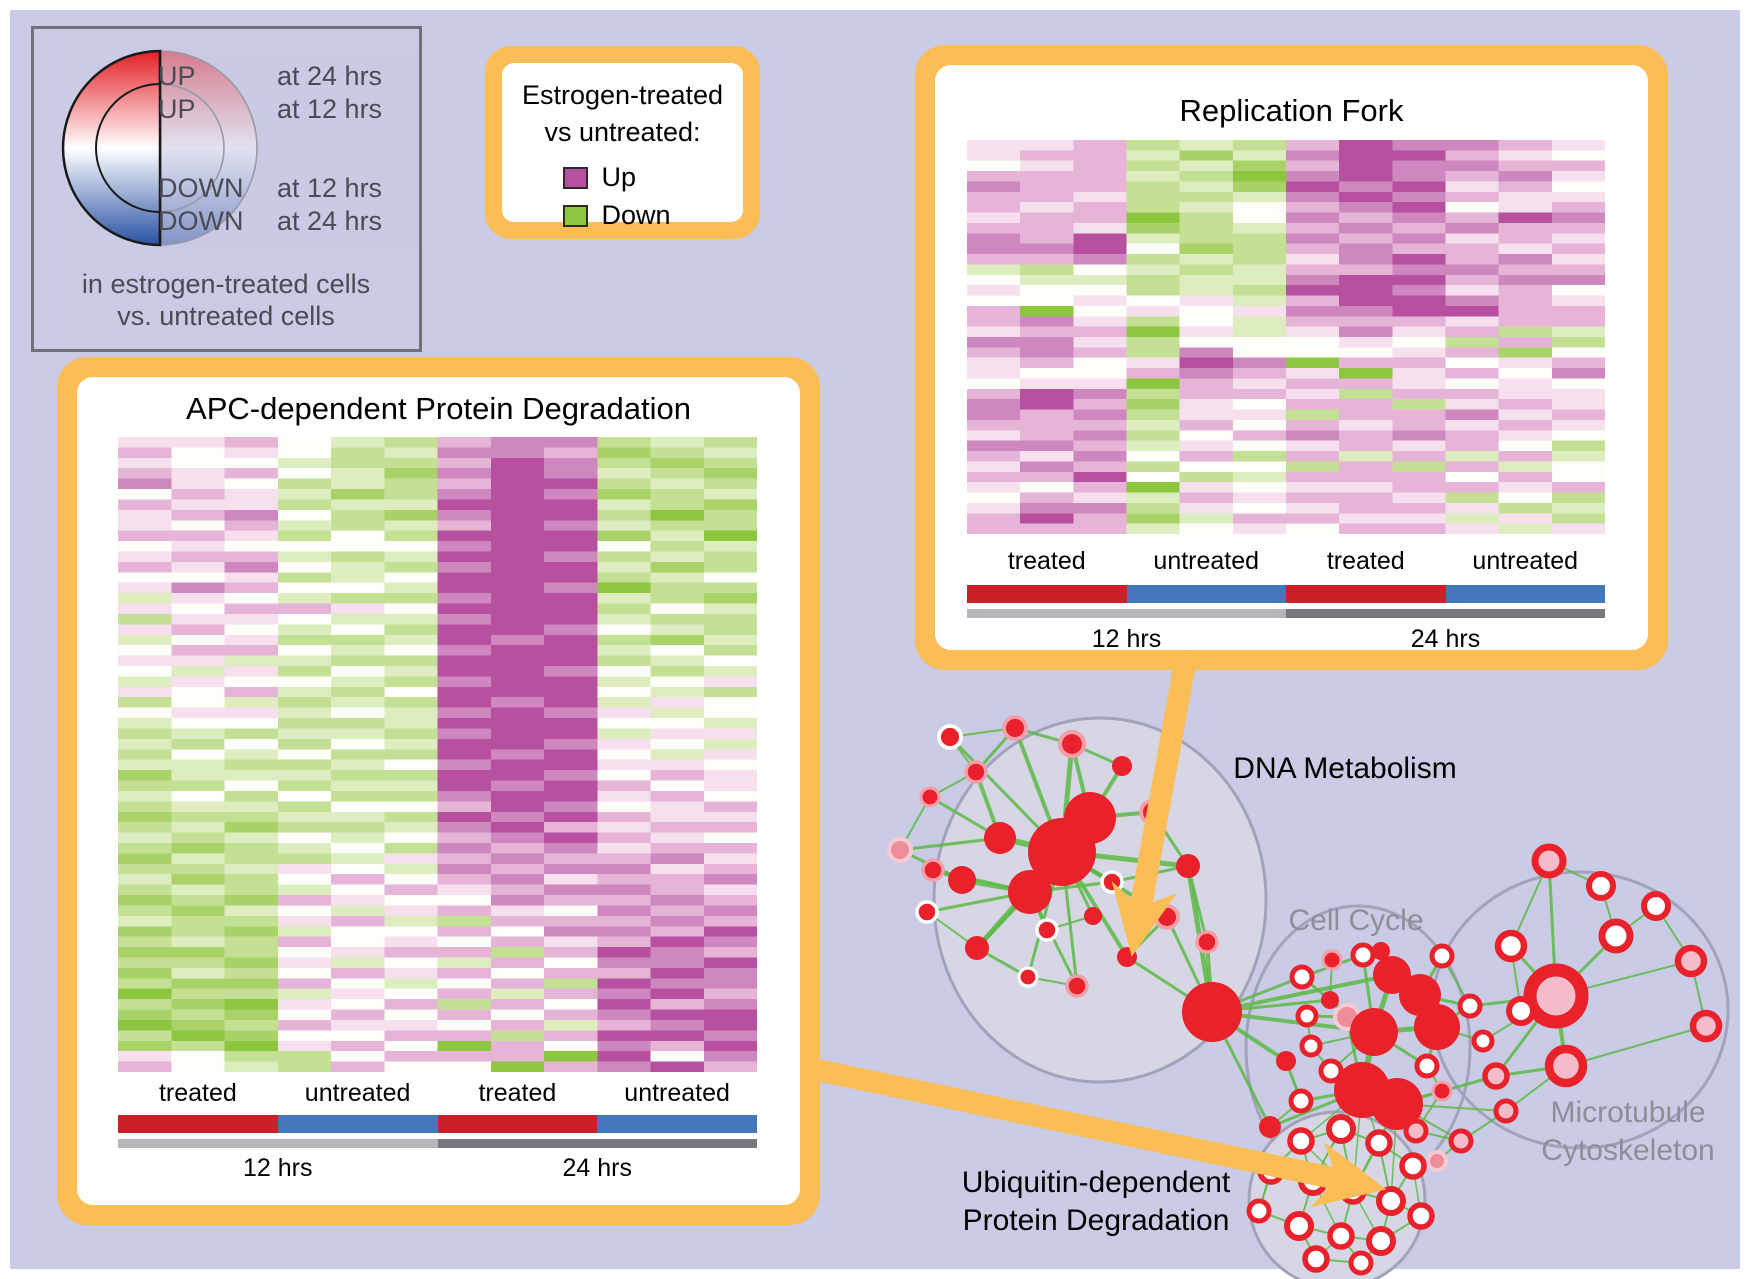  What do you see at coordinates (1627, 1150) in the screenshot?
I see `cluster-label-microtubule-cytoskeleton: Cytoskeleton` at bounding box center [1627, 1150].